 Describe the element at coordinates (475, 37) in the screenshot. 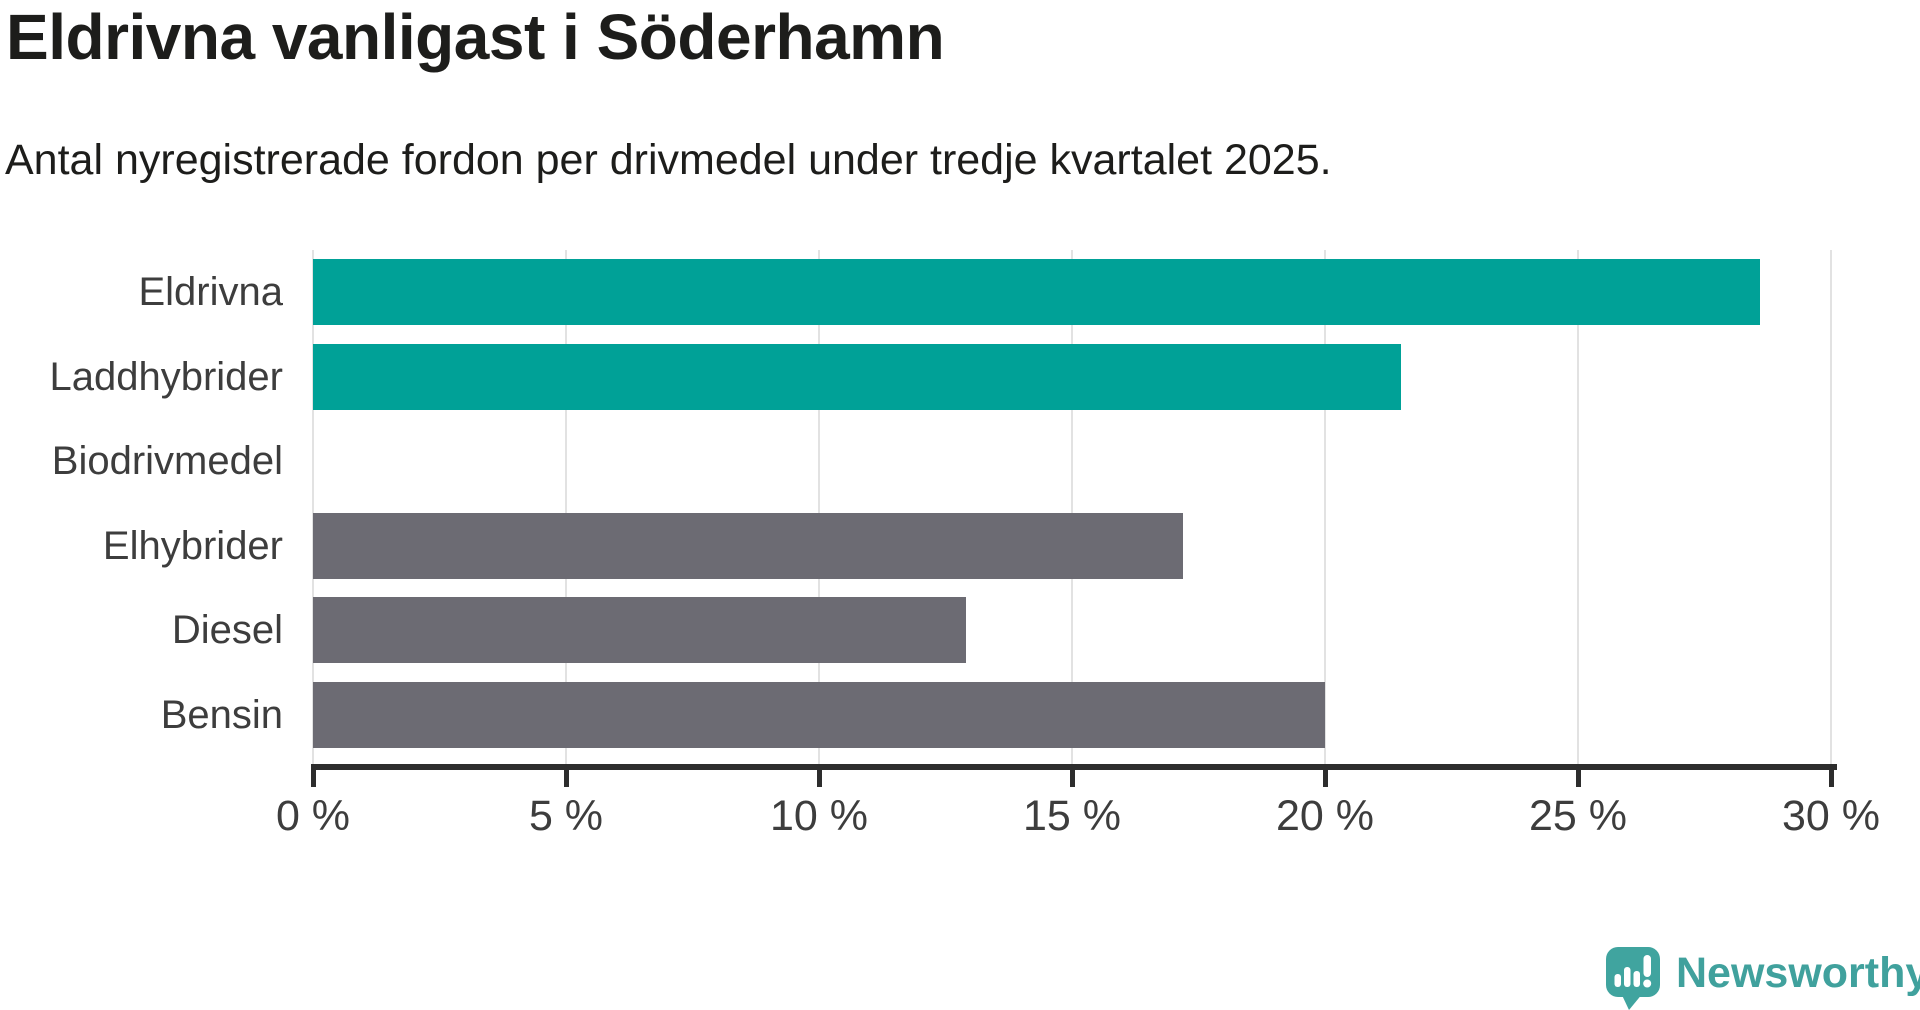

I see `chart-title: Eldrivna vanligast i Söderhamn` at that location.